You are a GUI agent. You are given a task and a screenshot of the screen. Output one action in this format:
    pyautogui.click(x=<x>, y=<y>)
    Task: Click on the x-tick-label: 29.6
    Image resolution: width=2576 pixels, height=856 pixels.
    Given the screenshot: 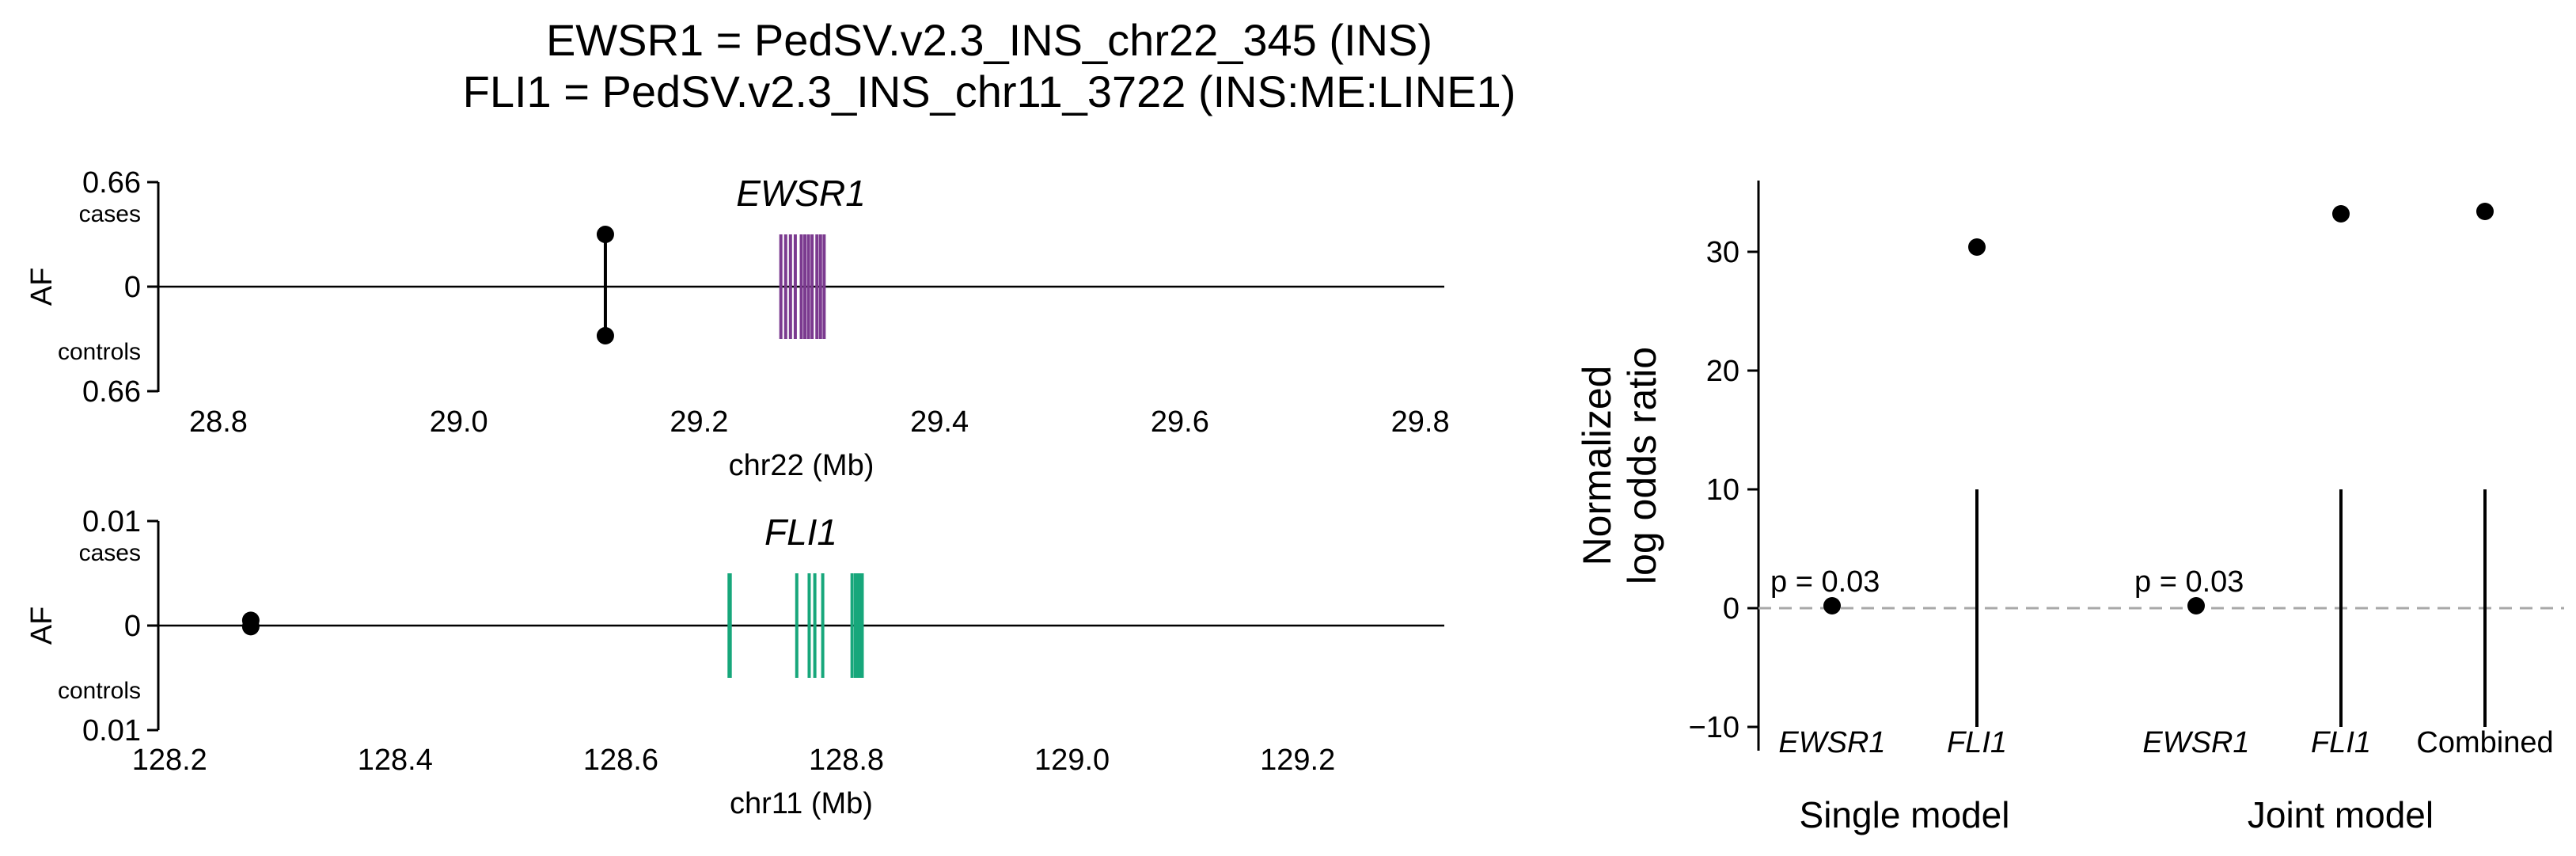 What is the action you would take?
    pyautogui.click(x=1180, y=422)
    